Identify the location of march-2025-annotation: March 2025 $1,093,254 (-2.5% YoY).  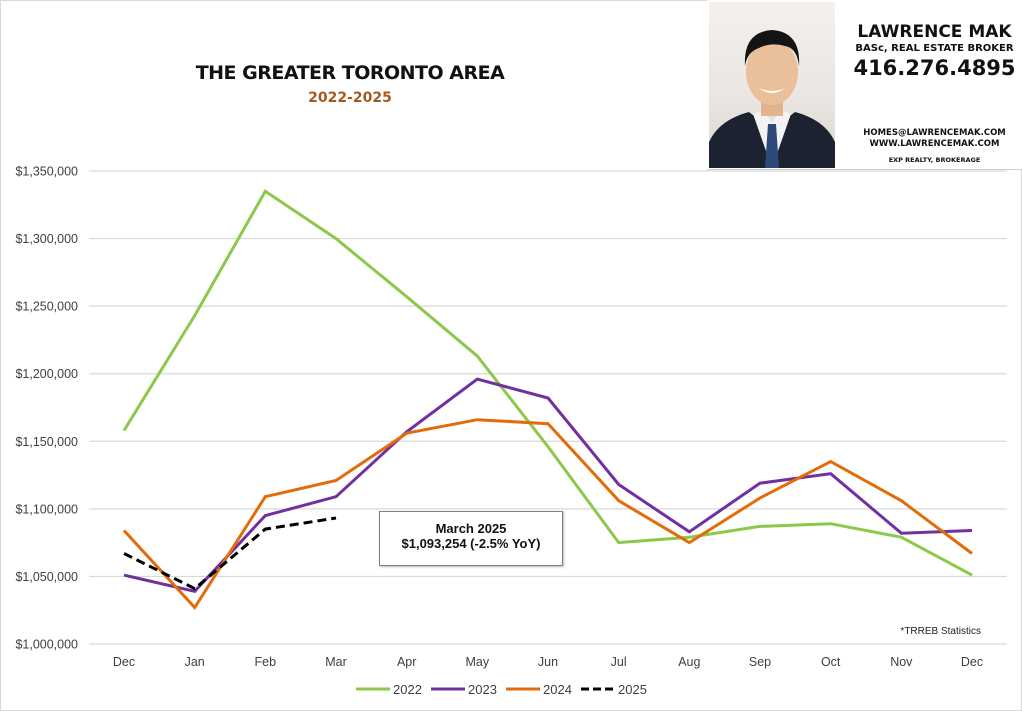
(471, 538).